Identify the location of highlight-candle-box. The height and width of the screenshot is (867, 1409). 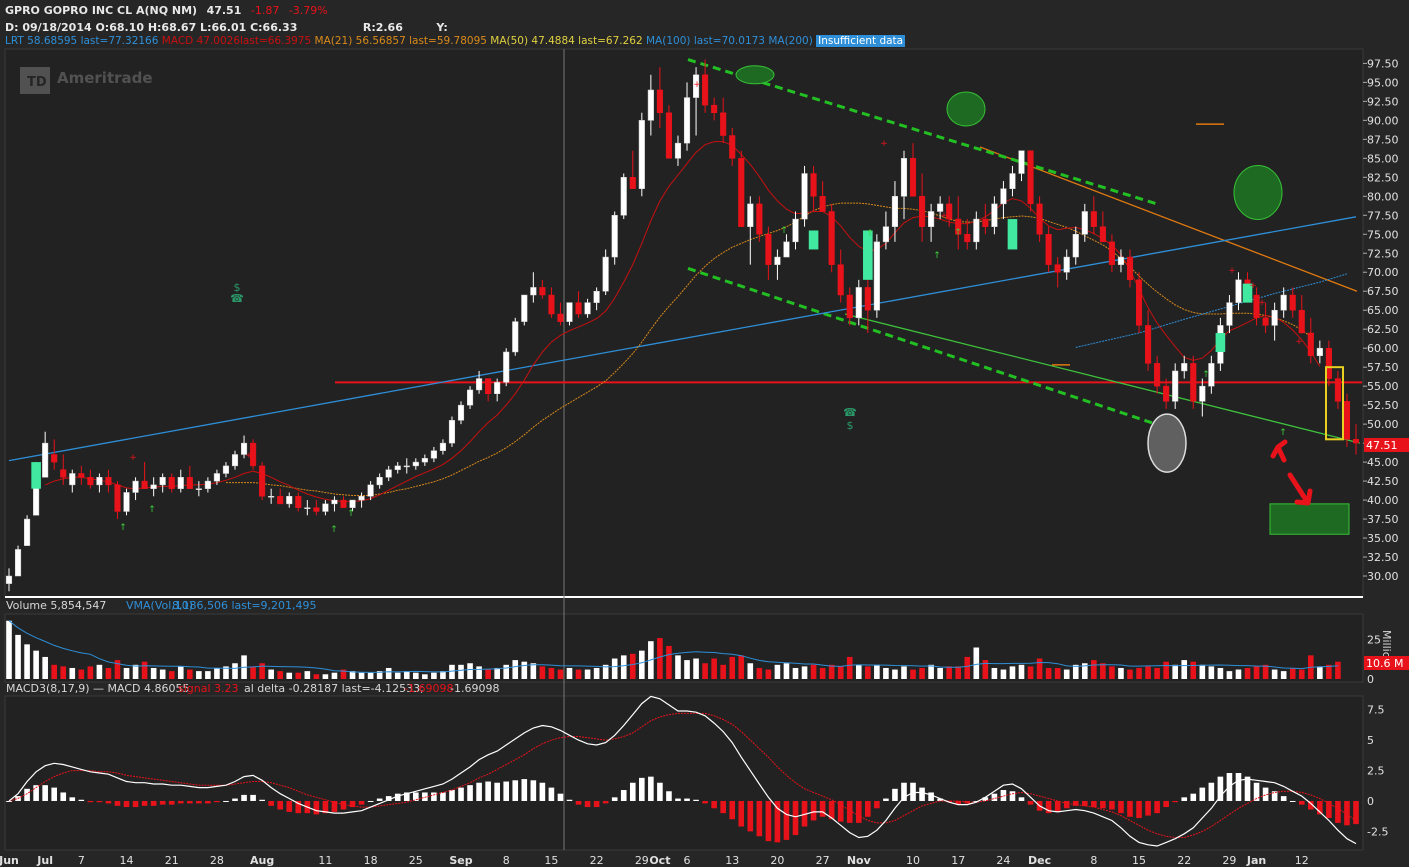
(36, 475).